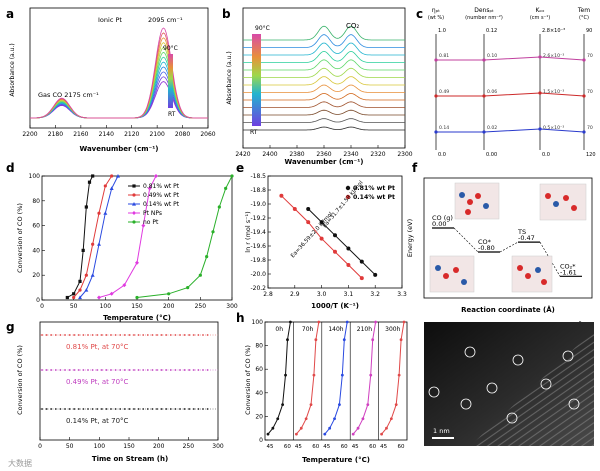 This screenshot has width=600, height=471. Describe the element at coordinates (36, 226) in the screenshot. I see `panel-d-y-tick-label: 60` at that location.